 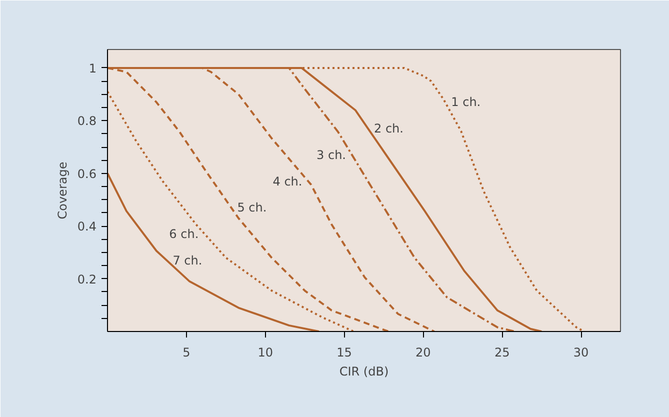 What do you see at coordinates (344, 353) in the screenshot?
I see `x-tick-label: 15` at bounding box center [344, 353].